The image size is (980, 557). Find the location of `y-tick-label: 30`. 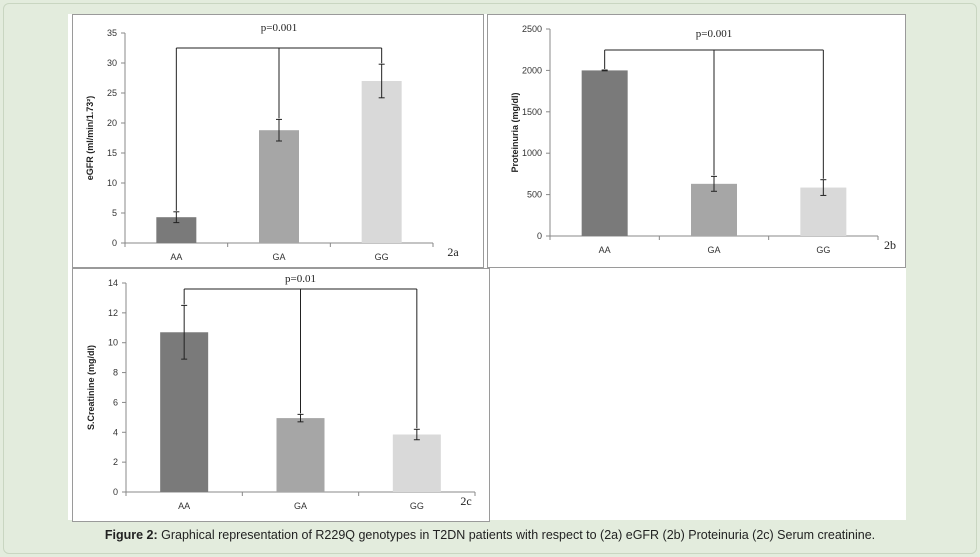

y-tick-label: 30 is located at coordinates (112, 63).